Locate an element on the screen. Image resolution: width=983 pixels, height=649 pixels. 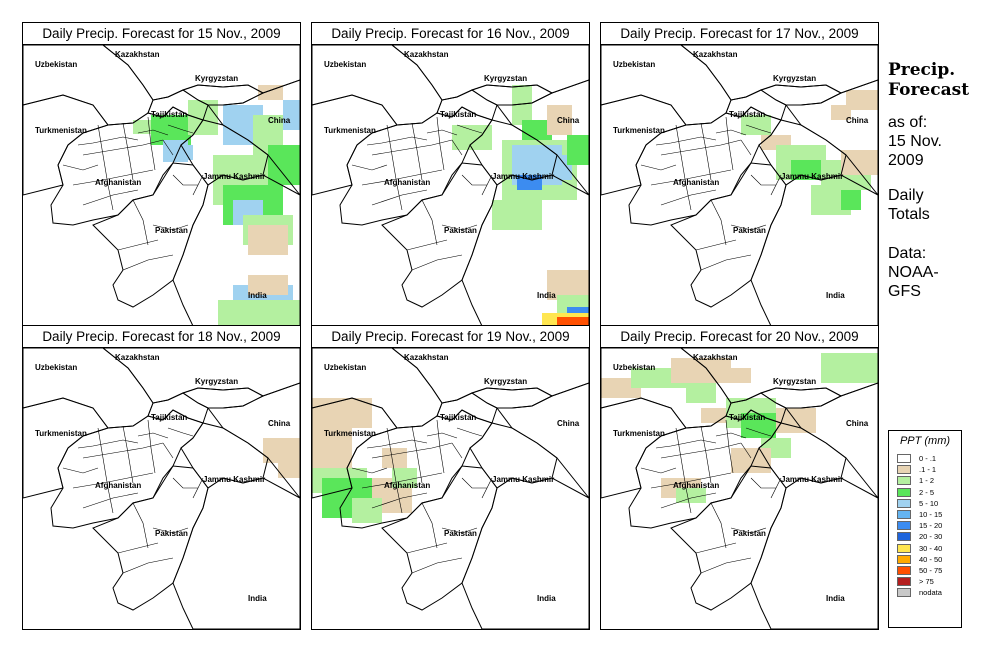
panel-title: Daily Precip. Forecast for 16 Nov., 2009 is located at coordinates (450, 34).